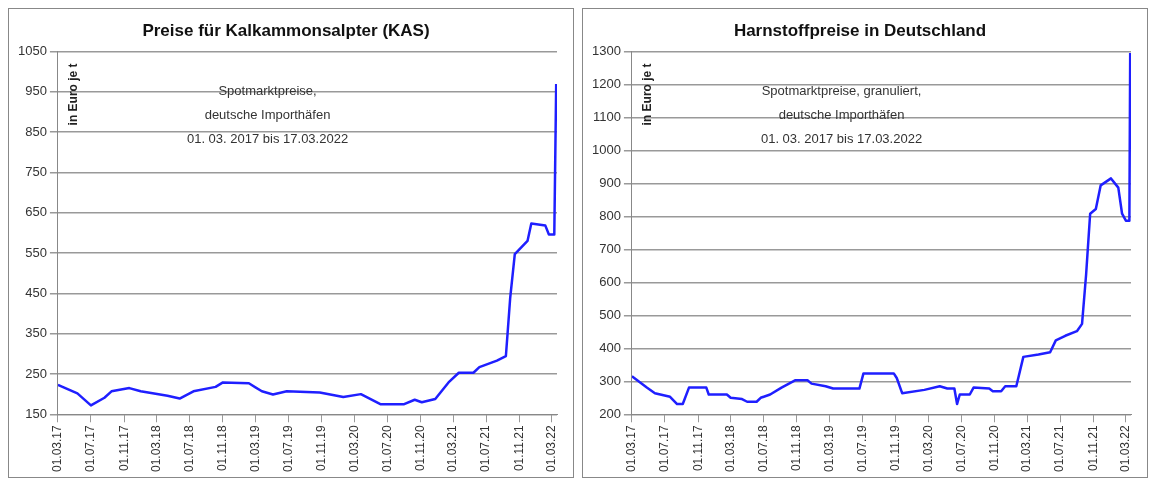 The image size is (1156, 490). I want to click on y-tick-label: 500, so click(610, 314).